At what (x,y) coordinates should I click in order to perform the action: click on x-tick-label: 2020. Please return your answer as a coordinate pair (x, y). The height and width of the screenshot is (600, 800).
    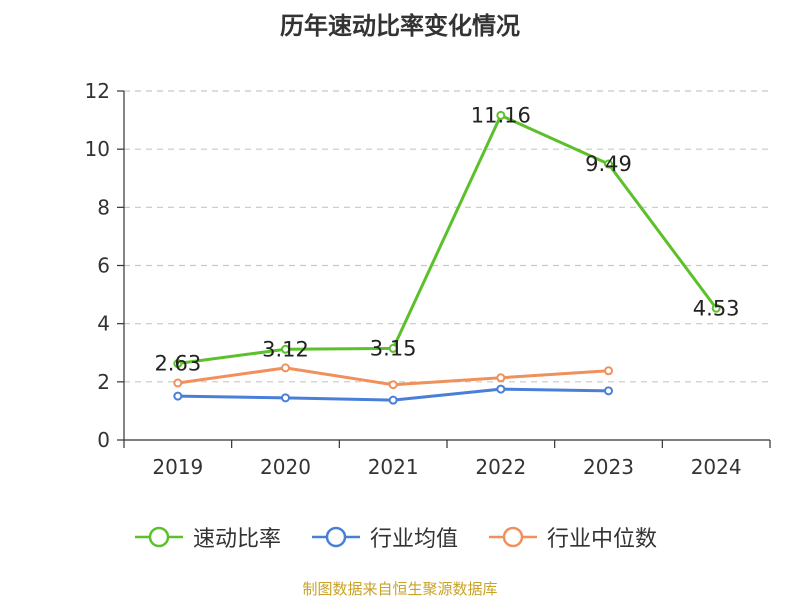
    Looking at the image, I should click on (285, 467).